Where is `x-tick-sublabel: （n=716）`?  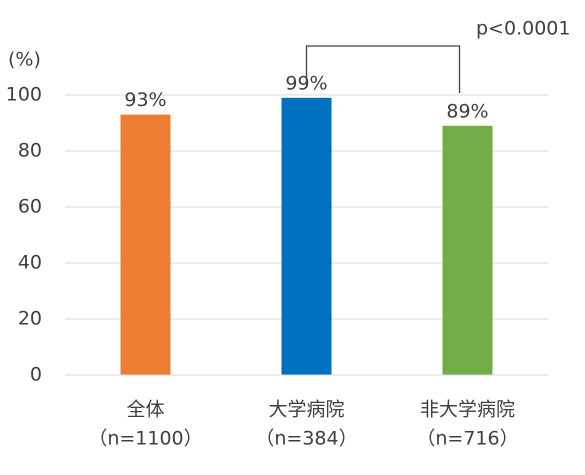
x-tick-sublabel: （n=716） is located at coordinates (467, 439).